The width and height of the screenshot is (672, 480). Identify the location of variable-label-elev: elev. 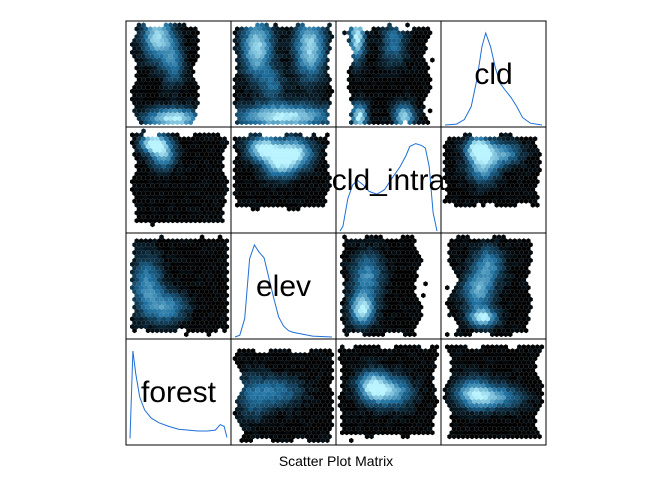
(283, 286).